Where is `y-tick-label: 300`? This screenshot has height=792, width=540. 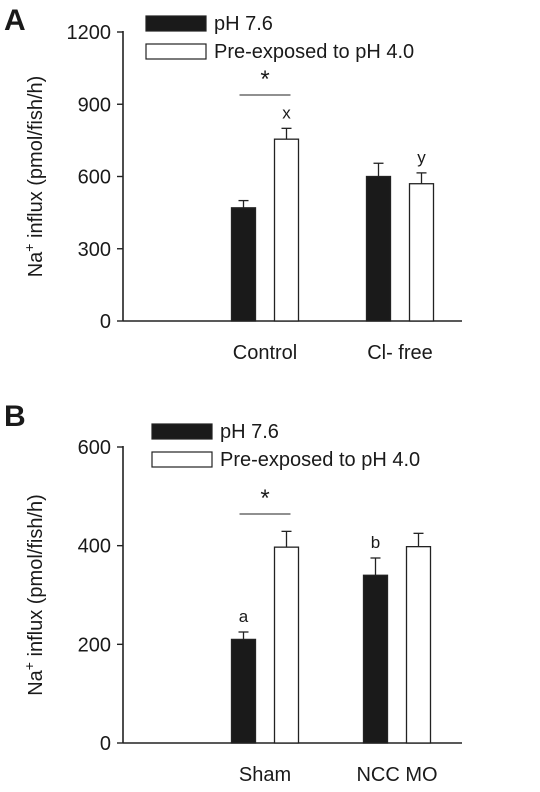 y-tick-label: 300 is located at coordinates (94, 250).